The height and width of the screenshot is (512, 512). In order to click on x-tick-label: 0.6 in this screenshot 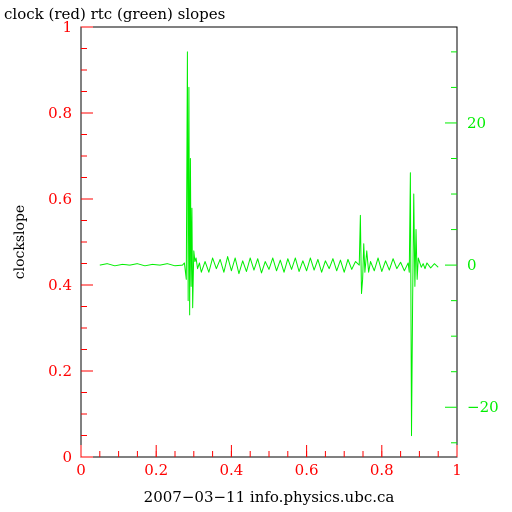, I will do `click(307, 470)`.